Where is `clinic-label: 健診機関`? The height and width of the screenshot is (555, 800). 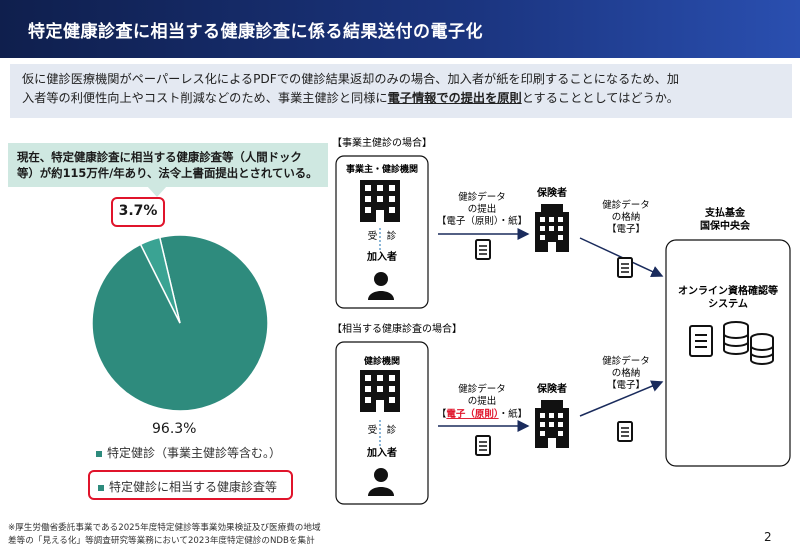
clinic-label: 健診機関 is located at coordinates (382, 361).